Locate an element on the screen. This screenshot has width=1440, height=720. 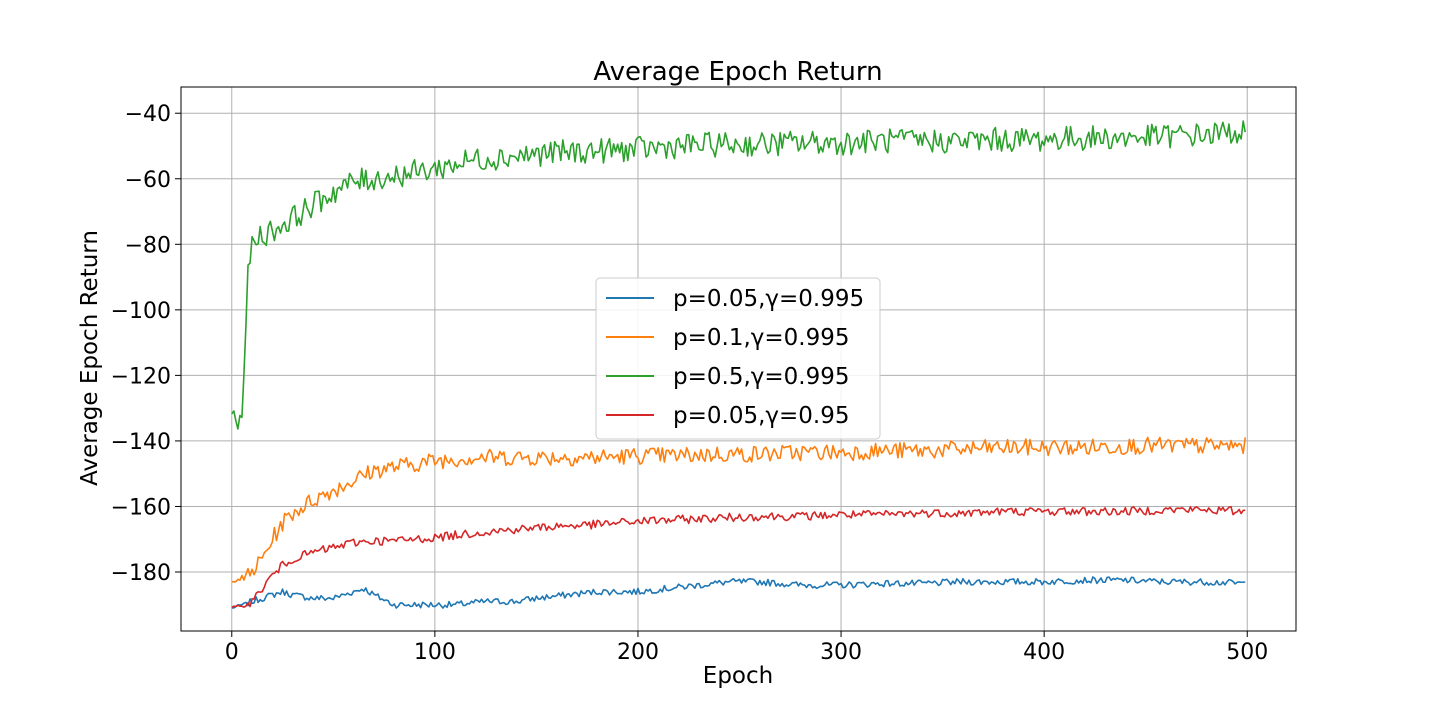
x-tick-label: 200 is located at coordinates (638, 652).